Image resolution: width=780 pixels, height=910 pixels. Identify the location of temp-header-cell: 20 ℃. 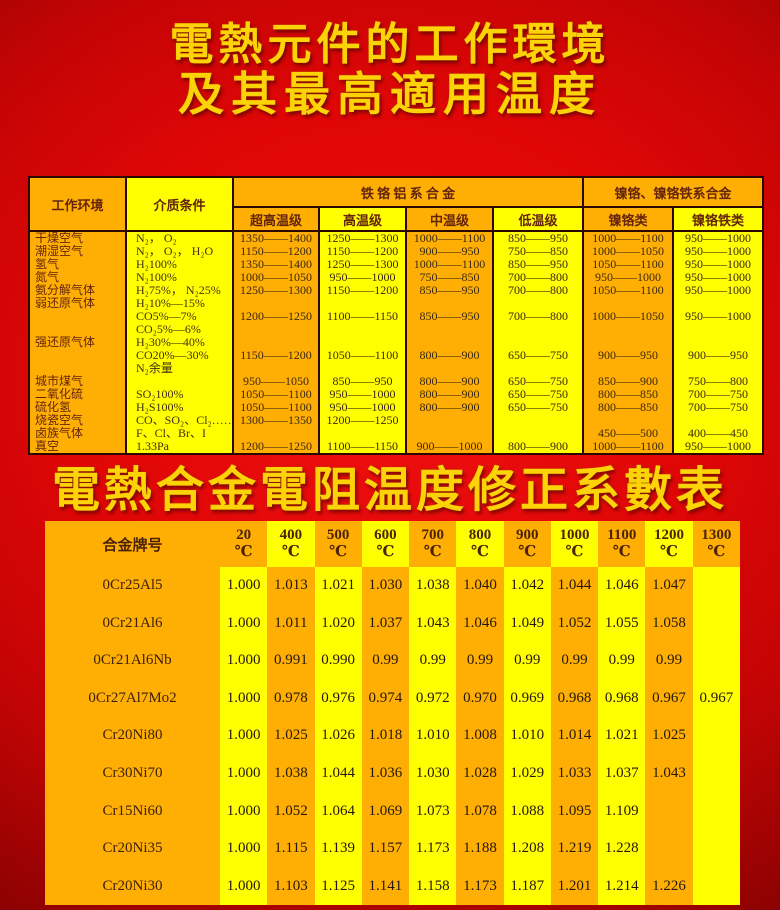
(244, 544).